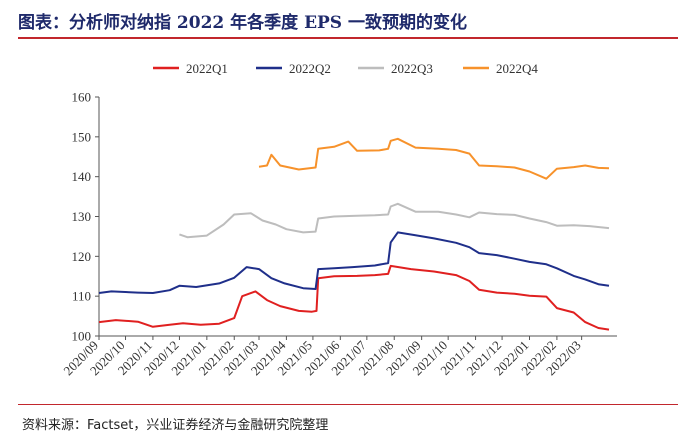  What do you see at coordinates (82, 176) in the screenshot?
I see `y-tick-label: 140` at bounding box center [82, 176].